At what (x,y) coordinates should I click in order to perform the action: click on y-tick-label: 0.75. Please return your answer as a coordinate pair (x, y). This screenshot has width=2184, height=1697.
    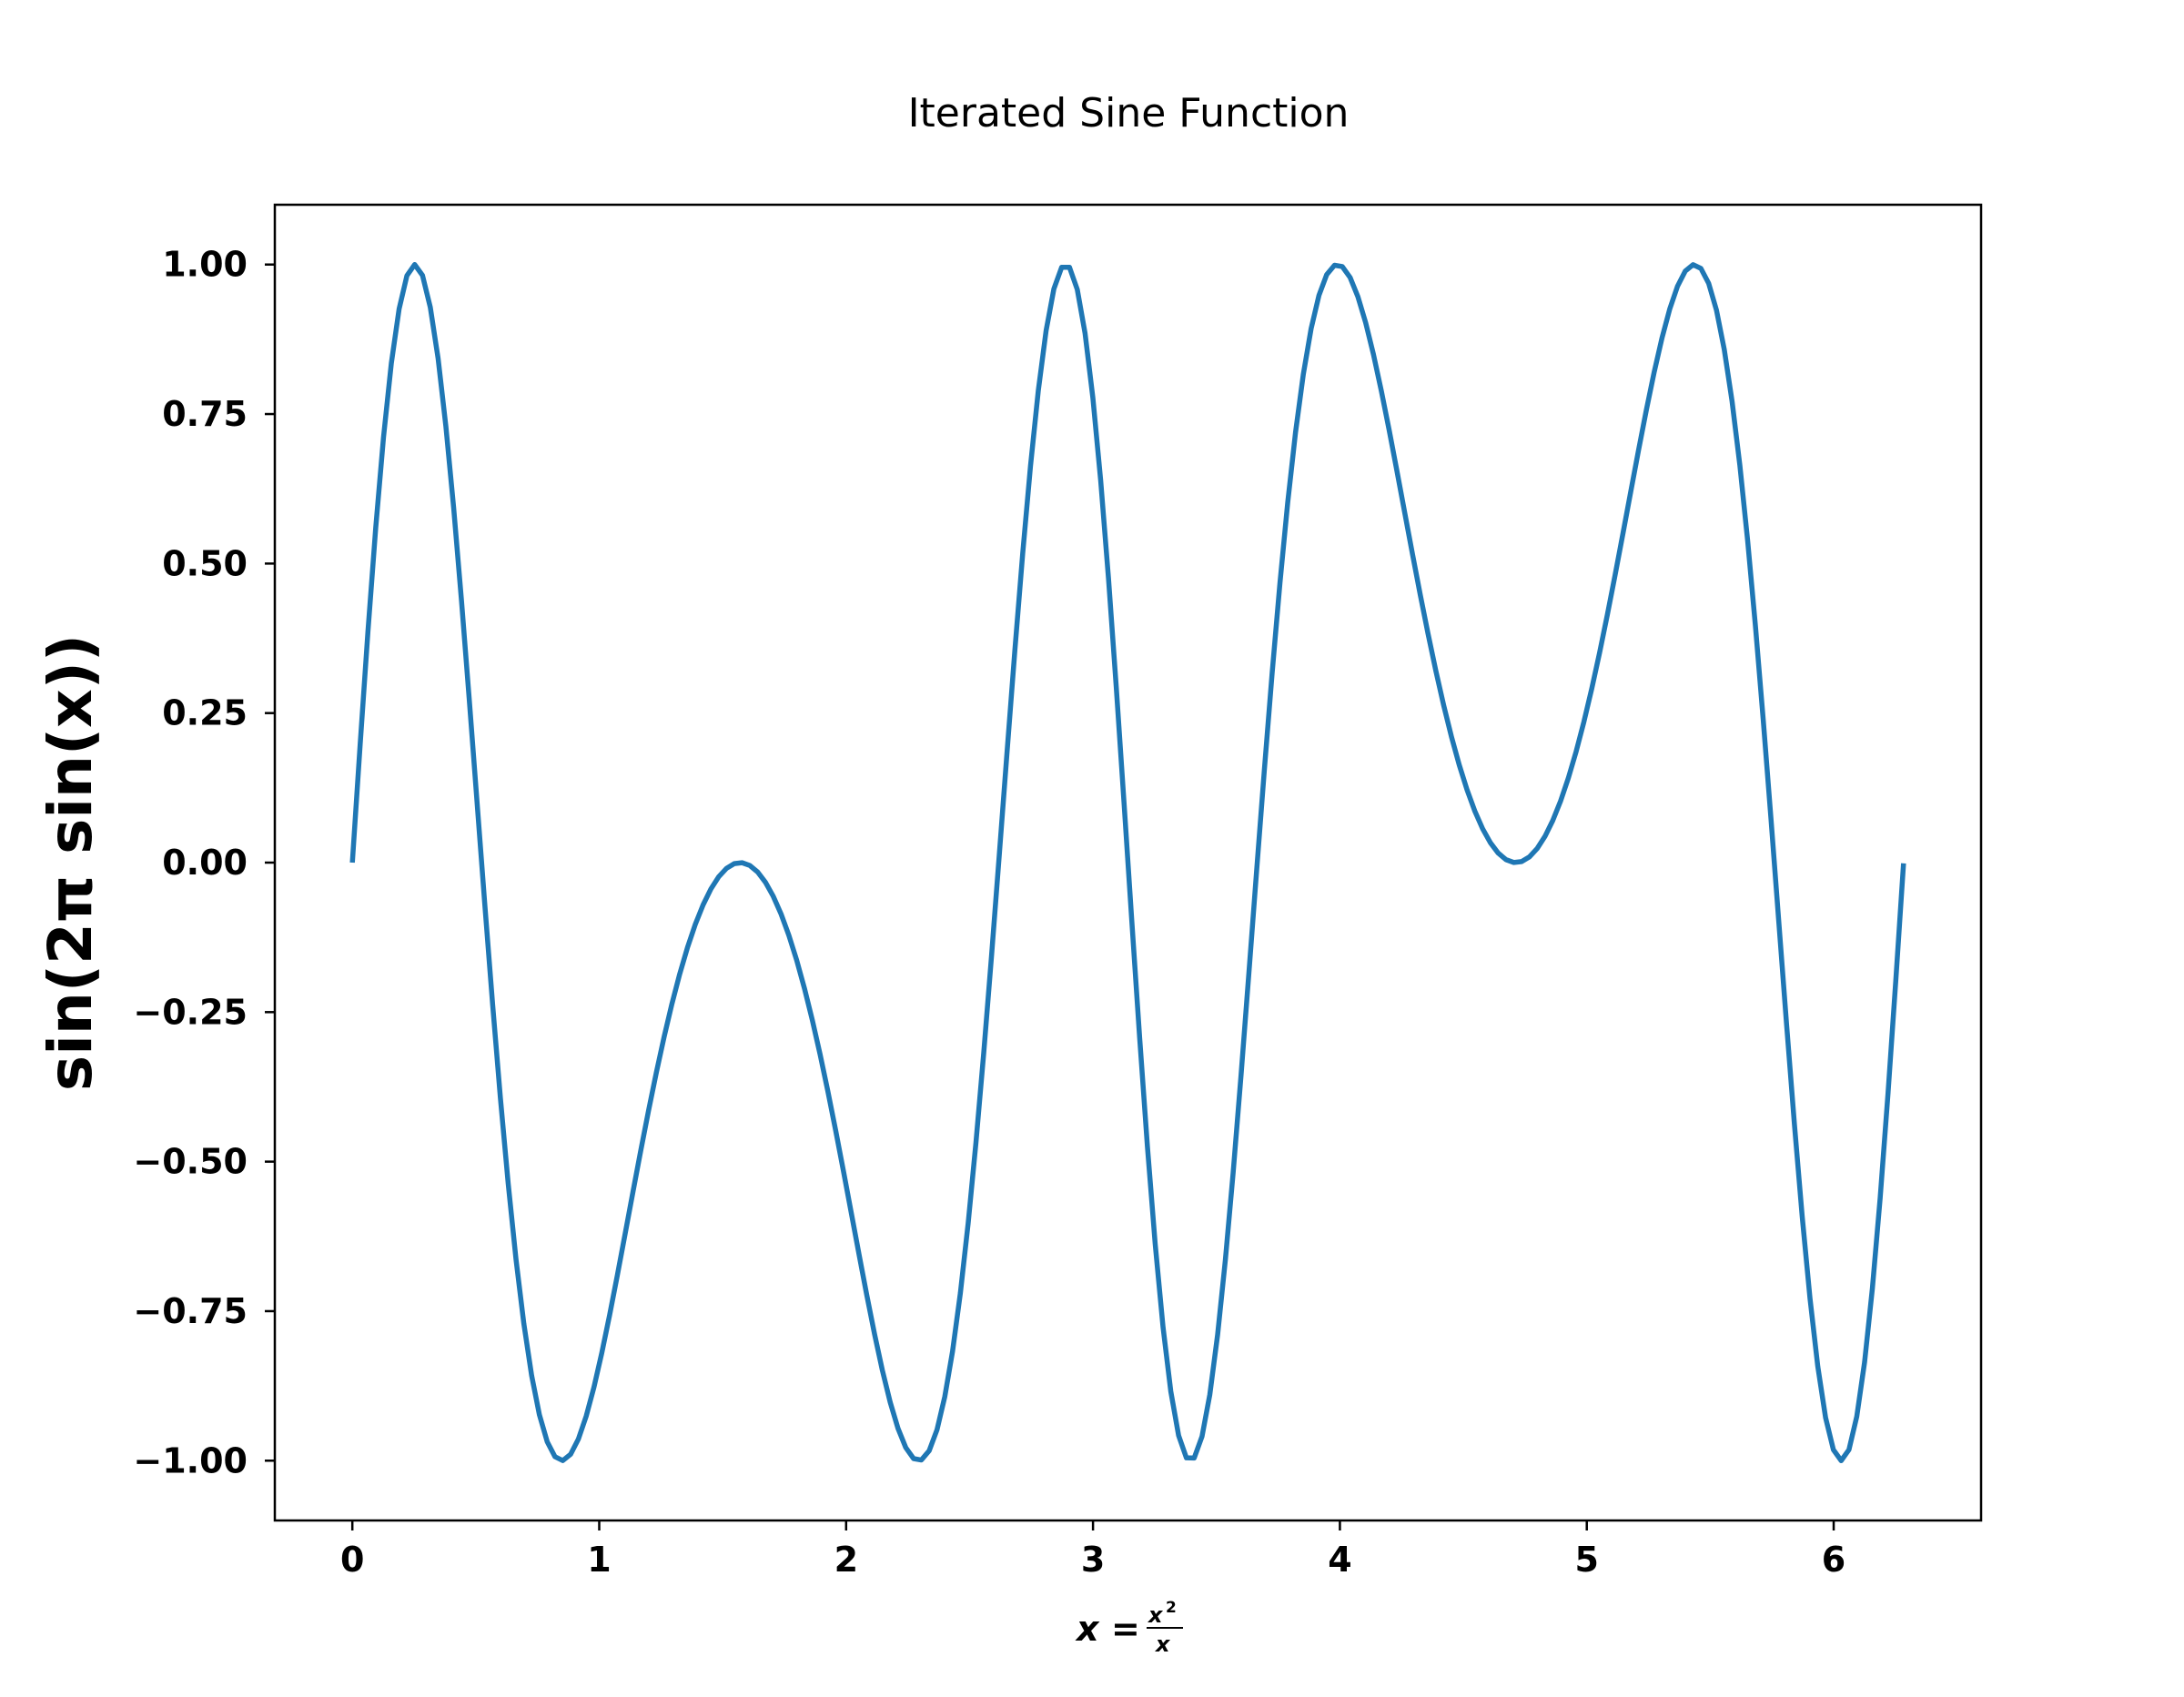
    Looking at the image, I should click on (205, 414).